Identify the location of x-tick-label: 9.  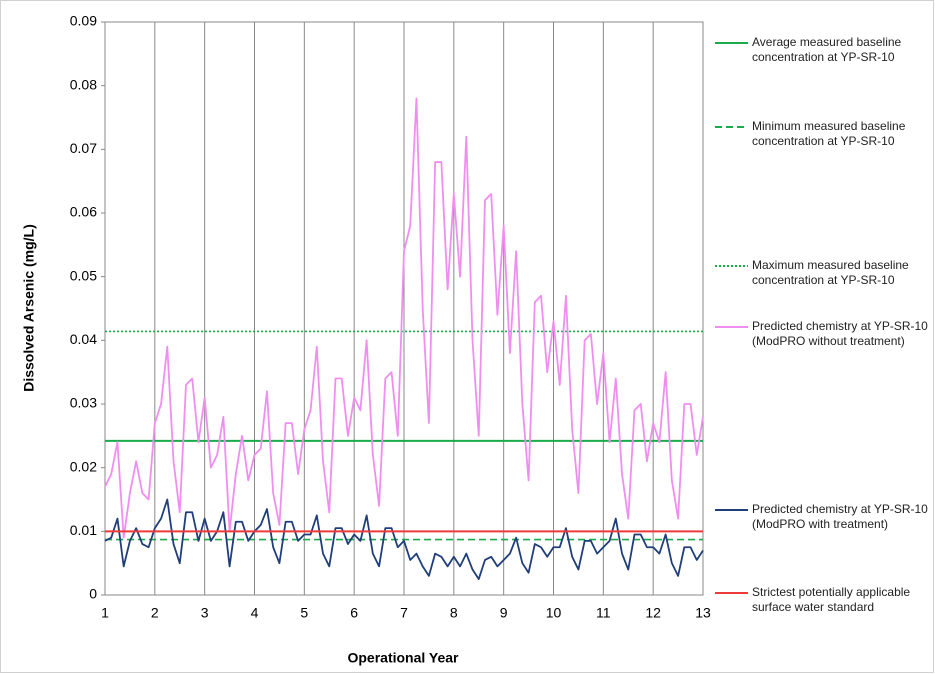
(504, 613).